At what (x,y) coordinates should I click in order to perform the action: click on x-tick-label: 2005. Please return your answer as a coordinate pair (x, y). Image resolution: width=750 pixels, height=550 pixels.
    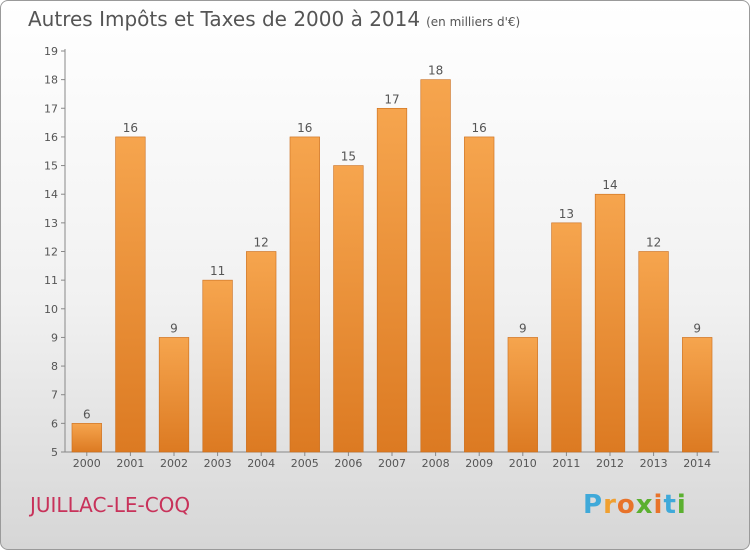
    Looking at the image, I should click on (305, 463).